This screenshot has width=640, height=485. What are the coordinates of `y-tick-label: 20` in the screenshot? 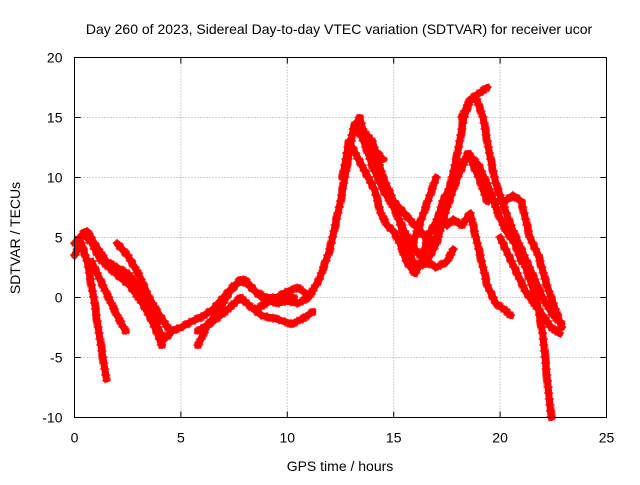 It's located at (55, 58).